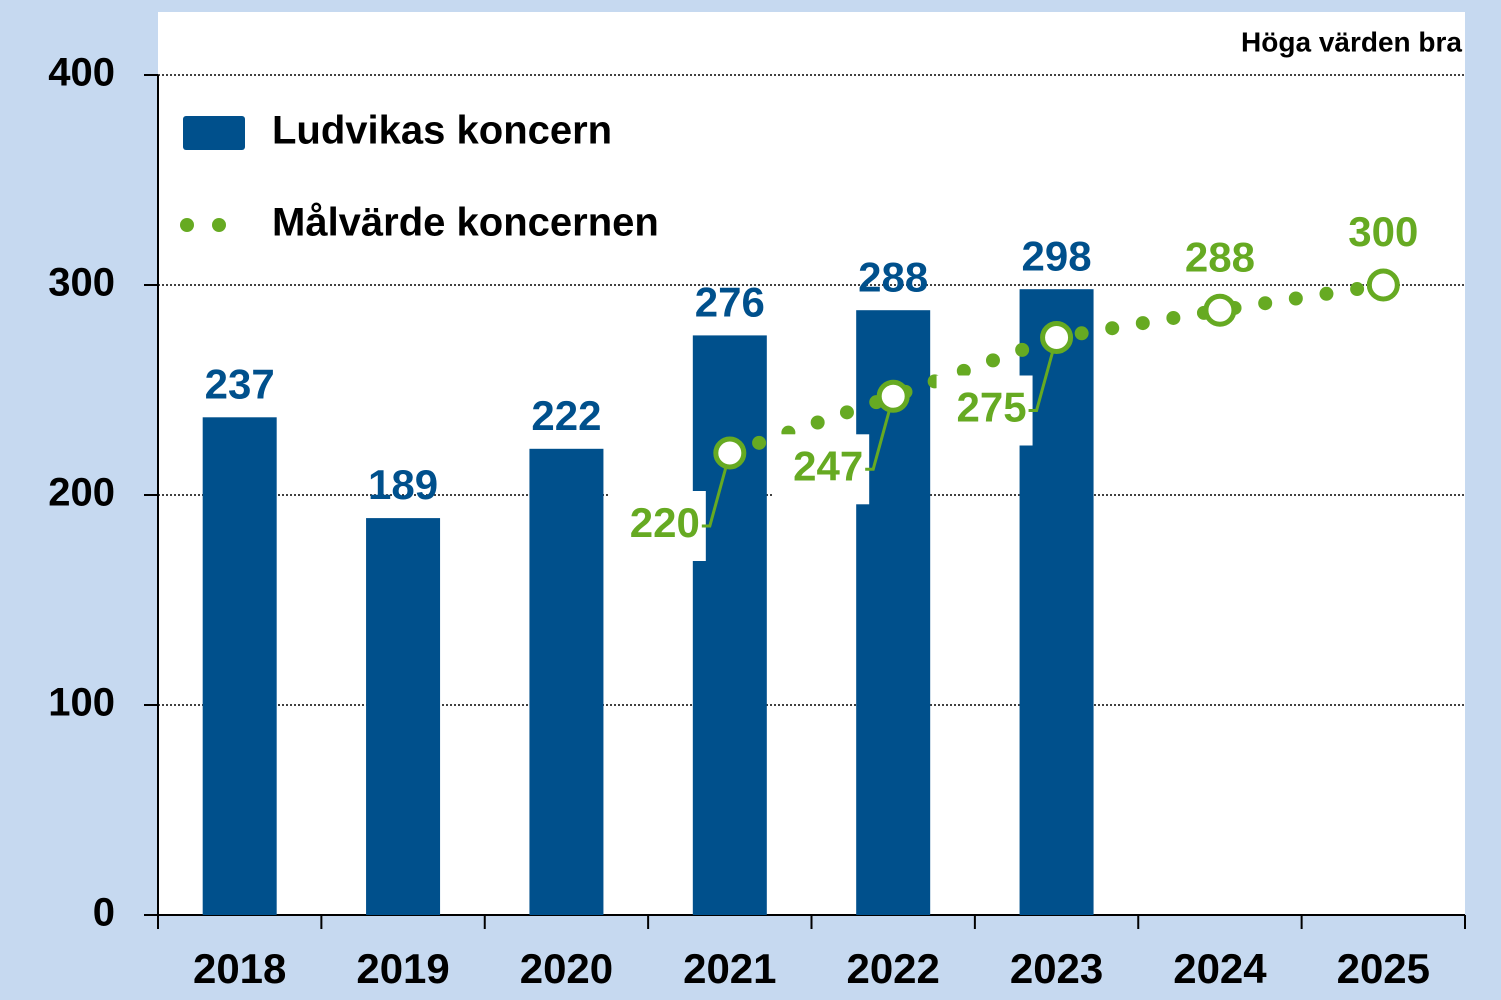 The width and height of the screenshot is (1501, 1000). Describe the element at coordinates (991, 407) in the screenshot. I see `data-label: 275` at that location.